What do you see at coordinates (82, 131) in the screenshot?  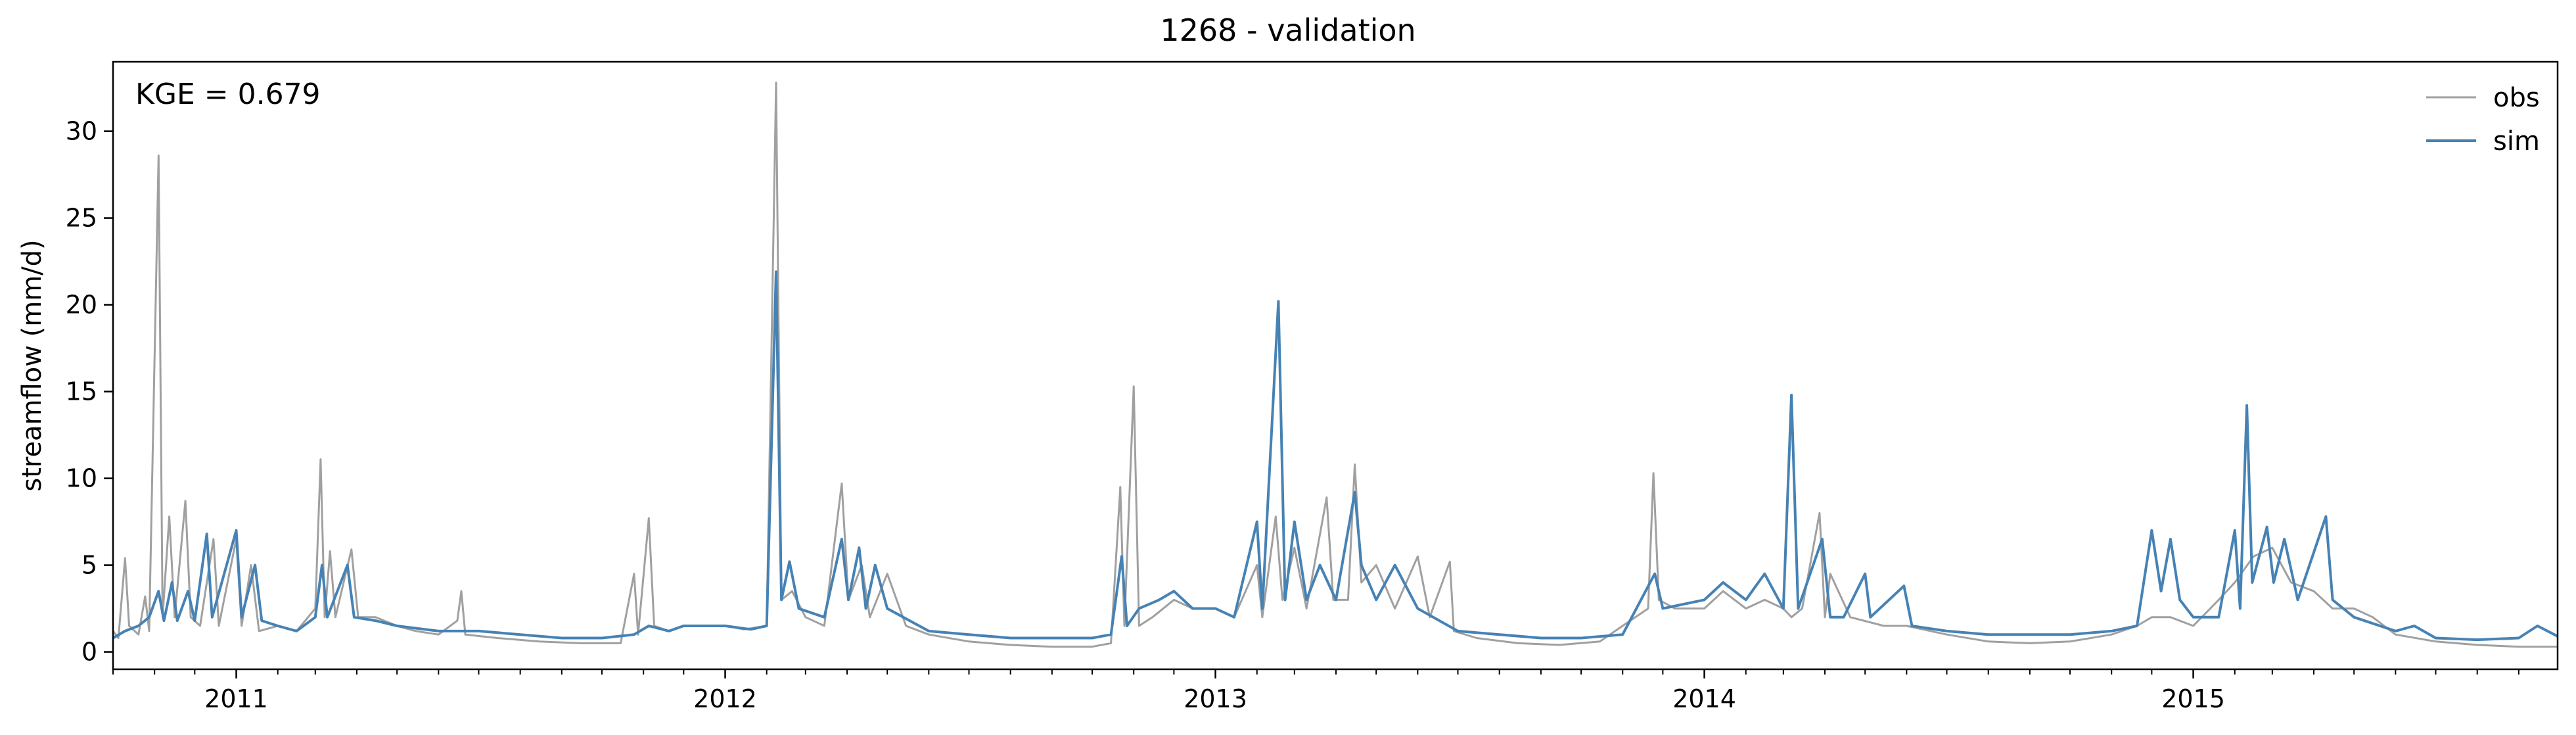 I see `y-tick-label: 30` at bounding box center [82, 131].